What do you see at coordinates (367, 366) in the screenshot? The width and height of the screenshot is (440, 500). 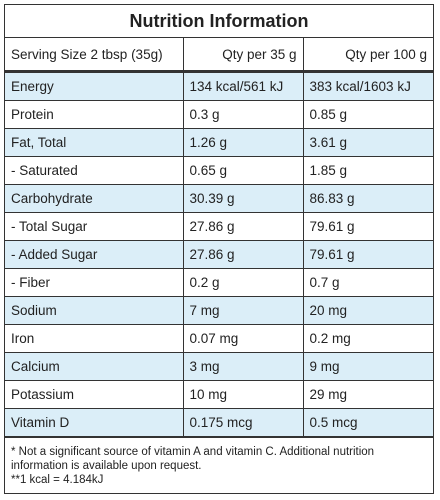 I see `nutrient-value: 9 mg` at bounding box center [367, 366].